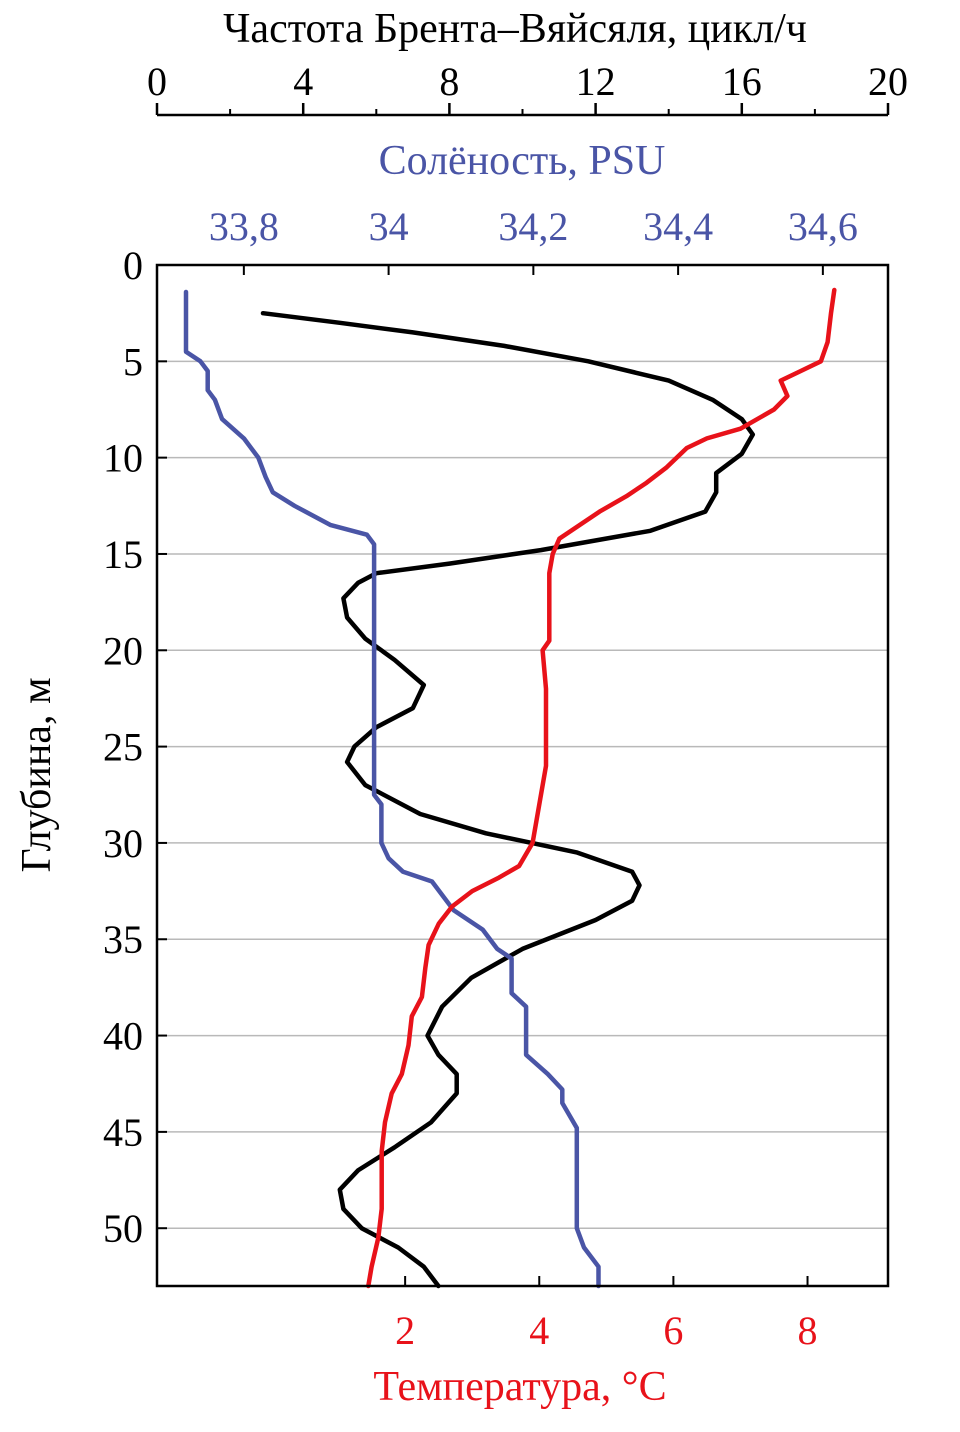 The height and width of the screenshot is (1432, 960). What do you see at coordinates (405, 1330) in the screenshot?
I see `temperature-tick-label: 2` at bounding box center [405, 1330].